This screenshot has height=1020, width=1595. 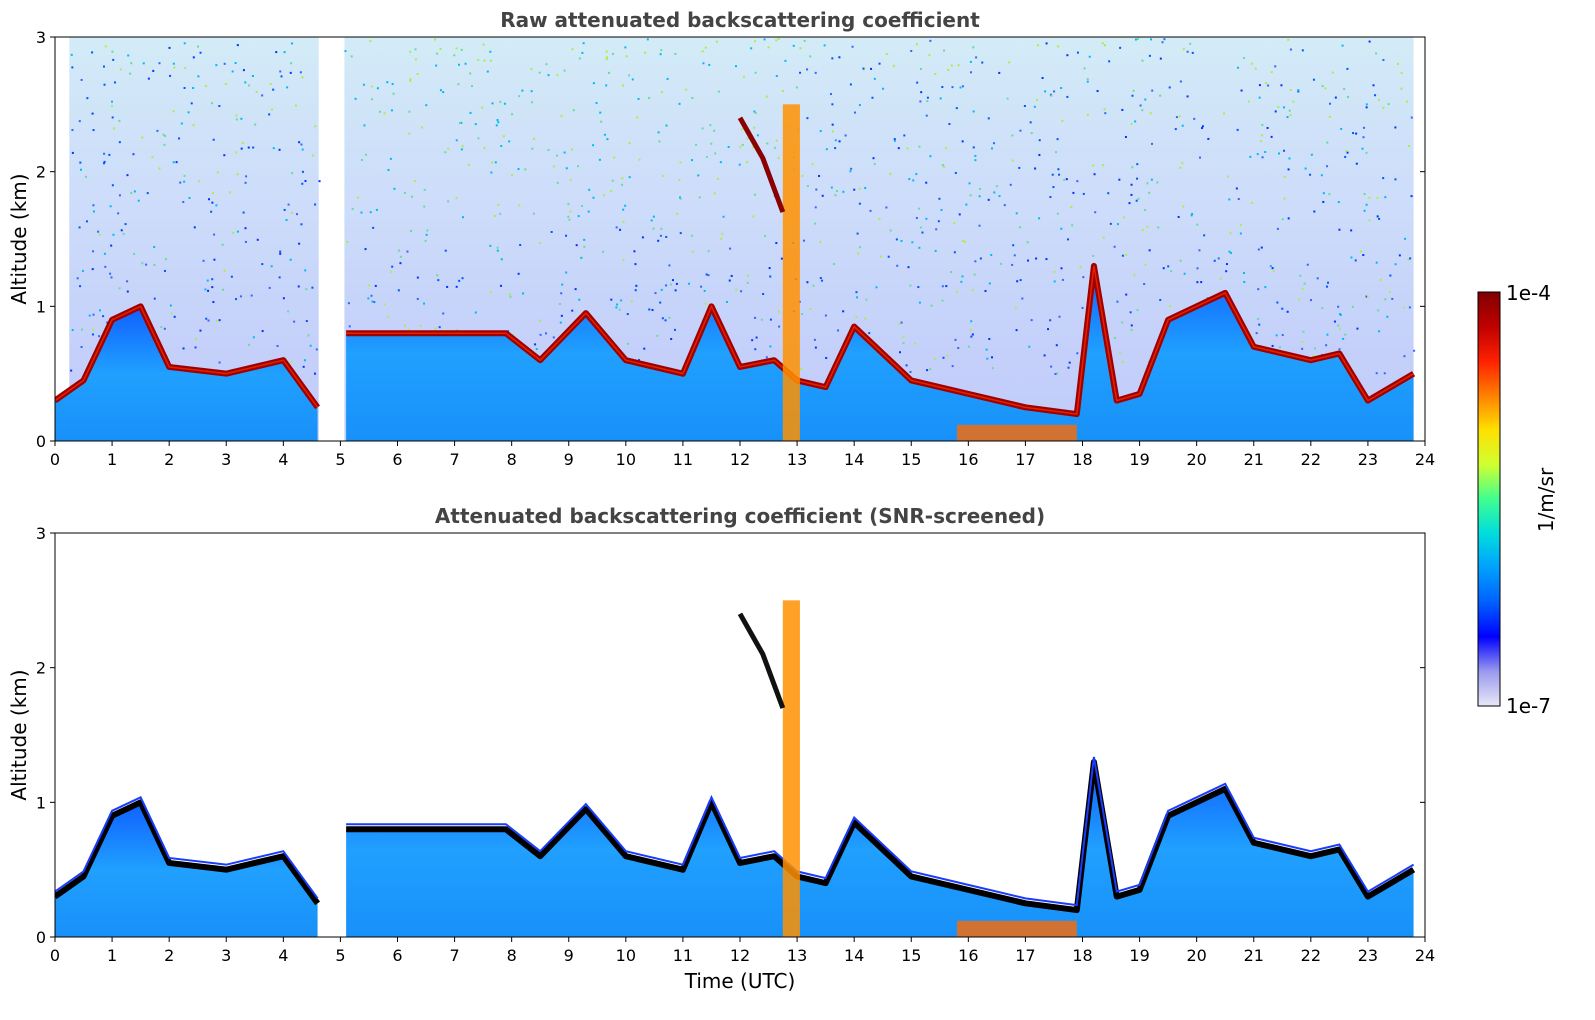 I want to click on x-tick-label: 1, so click(x=112, y=955).